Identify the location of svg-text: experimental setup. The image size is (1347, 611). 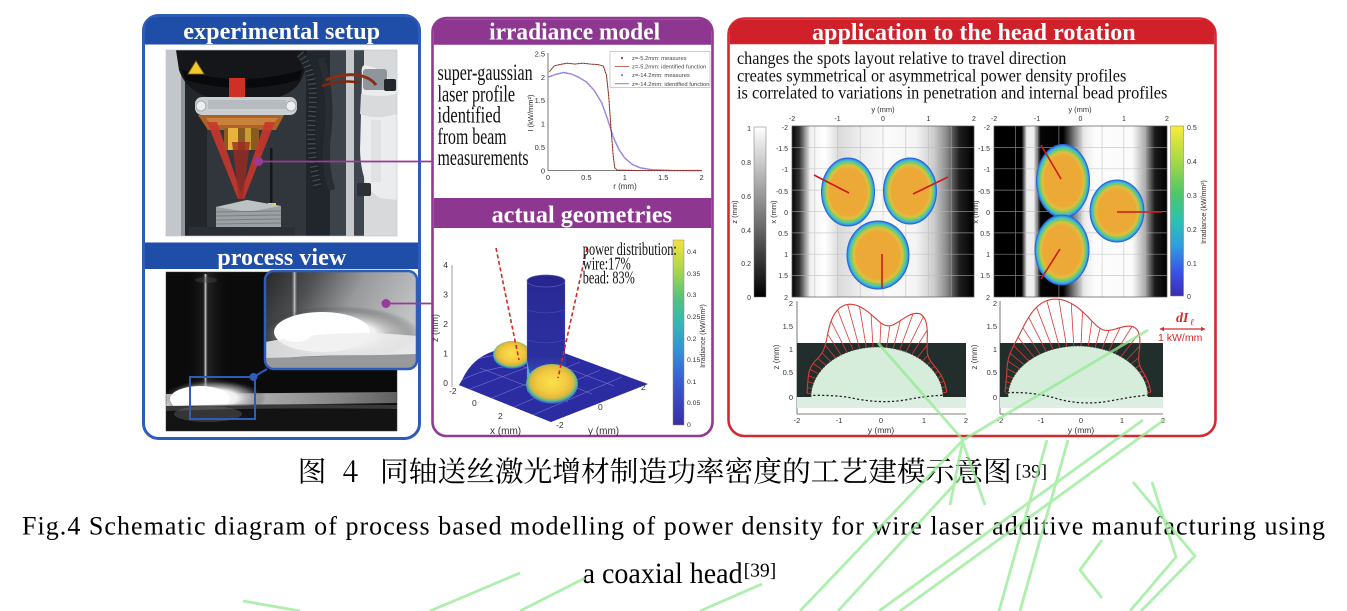
(281, 32).